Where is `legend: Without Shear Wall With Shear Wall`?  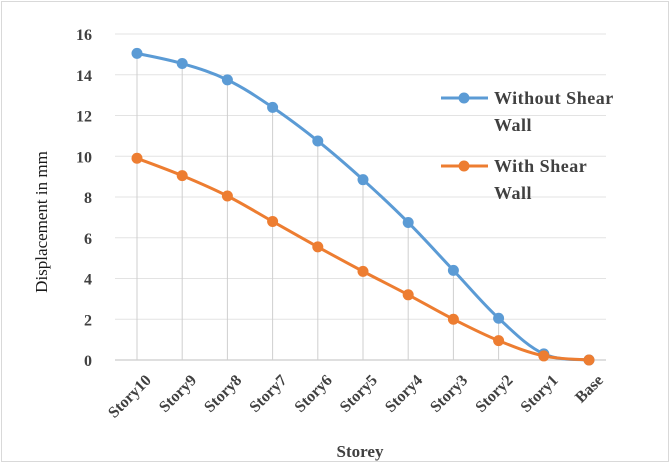 legend: Without Shear Wall With Shear Wall is located at coordinates (527, 145).